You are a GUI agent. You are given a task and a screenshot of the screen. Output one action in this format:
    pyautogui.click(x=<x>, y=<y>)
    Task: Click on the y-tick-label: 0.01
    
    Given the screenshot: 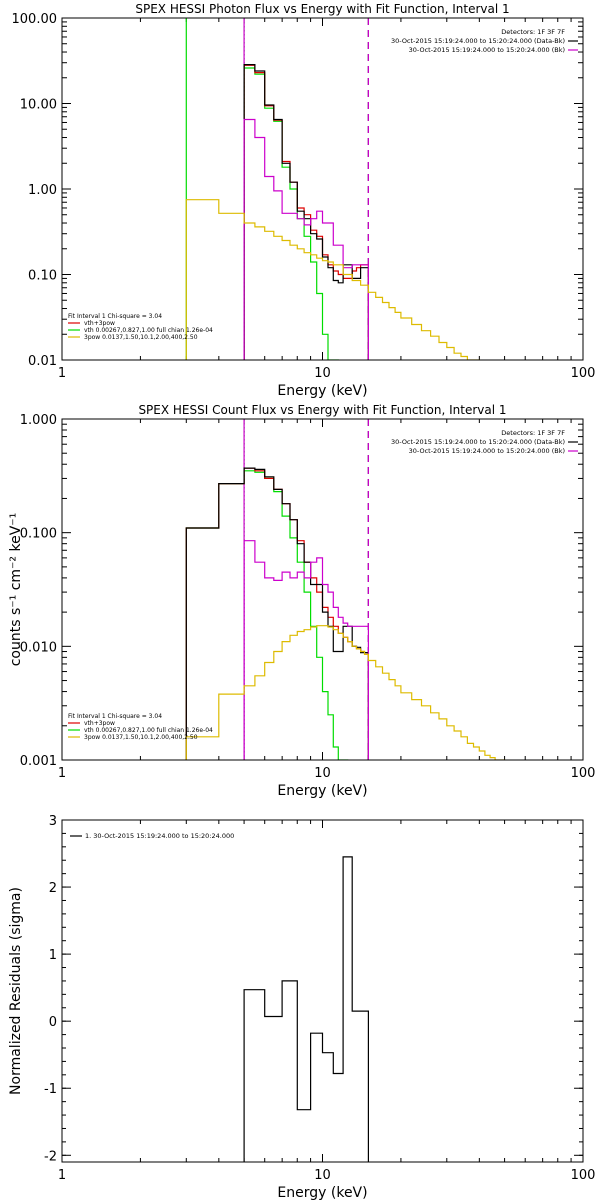 What is the action you would take?
    pyautogui.click(x=42, y=361)
    